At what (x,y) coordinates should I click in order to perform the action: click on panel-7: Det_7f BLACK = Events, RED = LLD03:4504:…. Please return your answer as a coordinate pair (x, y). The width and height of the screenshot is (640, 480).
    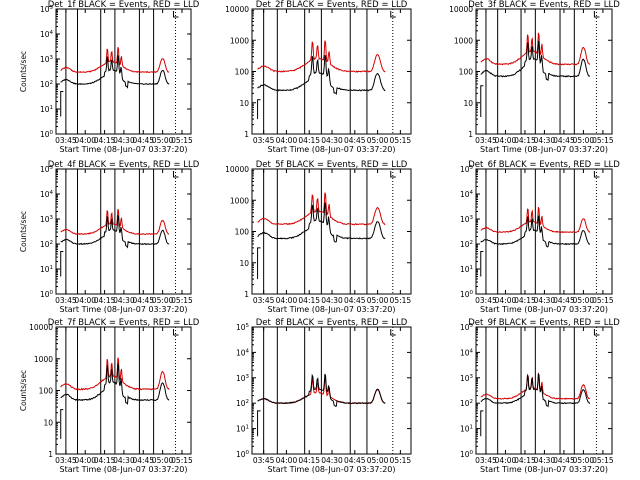
    Looking at the image, I should click on (109, 396).